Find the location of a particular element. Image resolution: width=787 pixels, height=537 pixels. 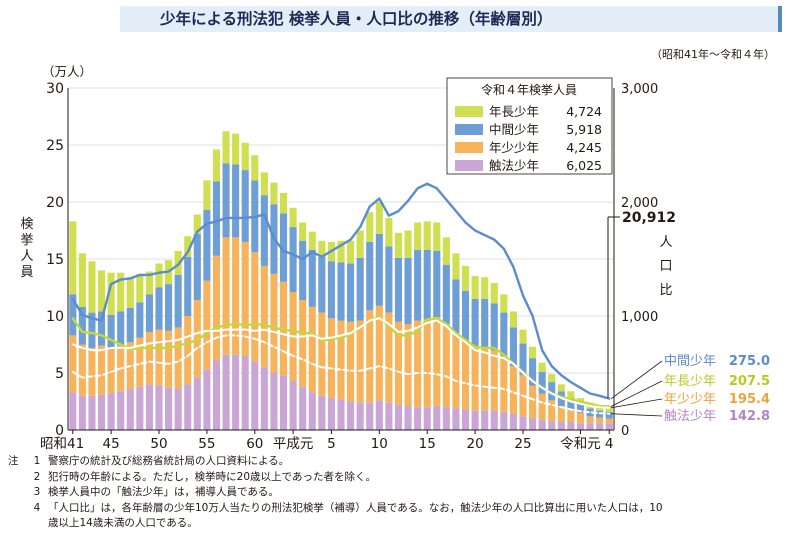

x-tick-label: 55 is located at coordinates (206, 443).